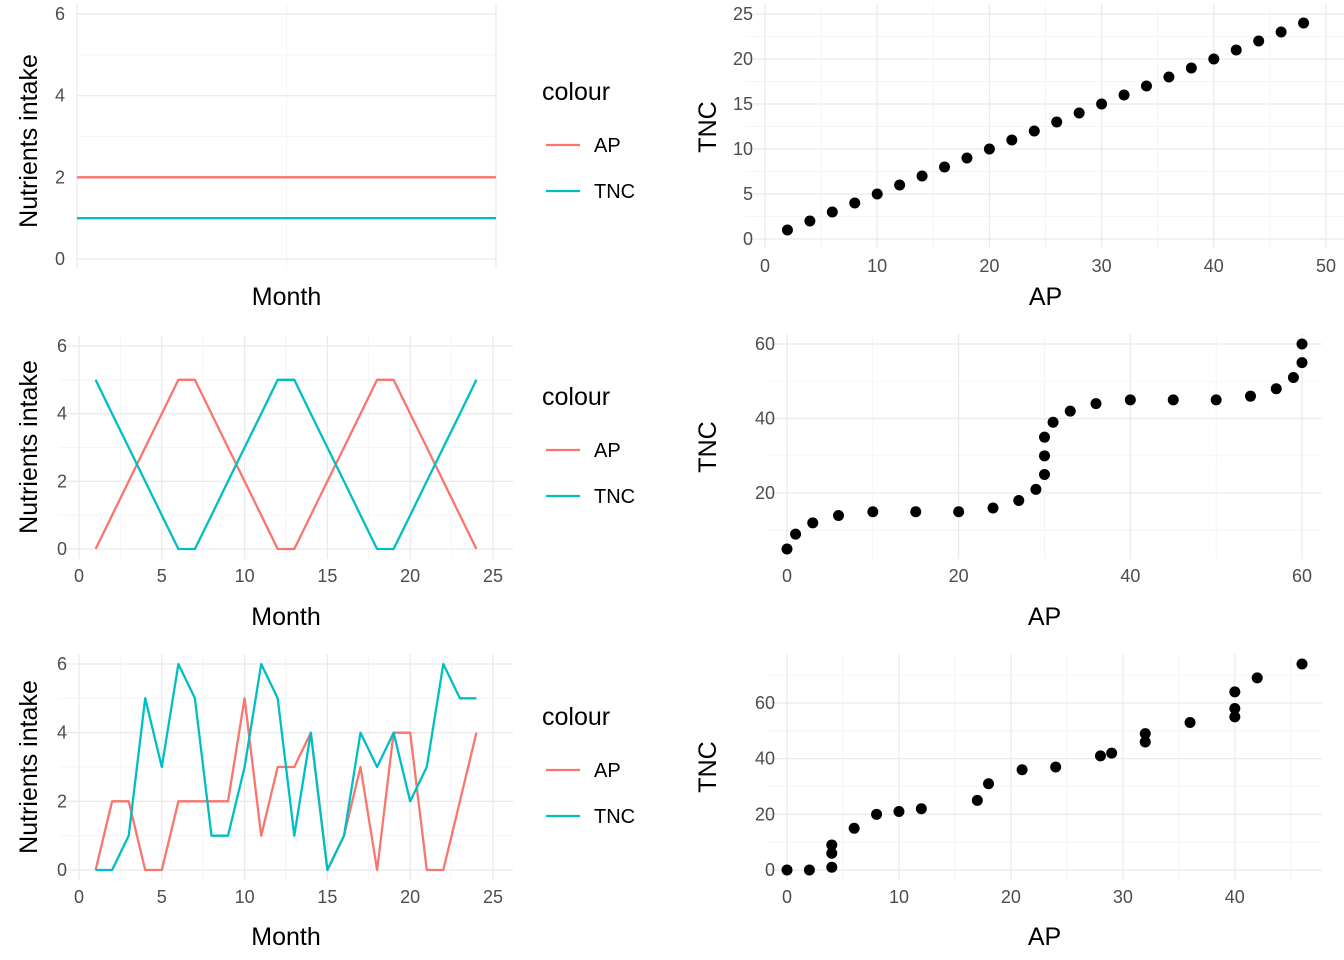 Image resolution: width=1344 pixels, height=960 pixels. What do you see at coordinates (1008, 802) in the screenshot?
I see `panel-6: 0 20 40 60 0 10 20 30 40 AP TNC` at bounding box center [1008, 802].